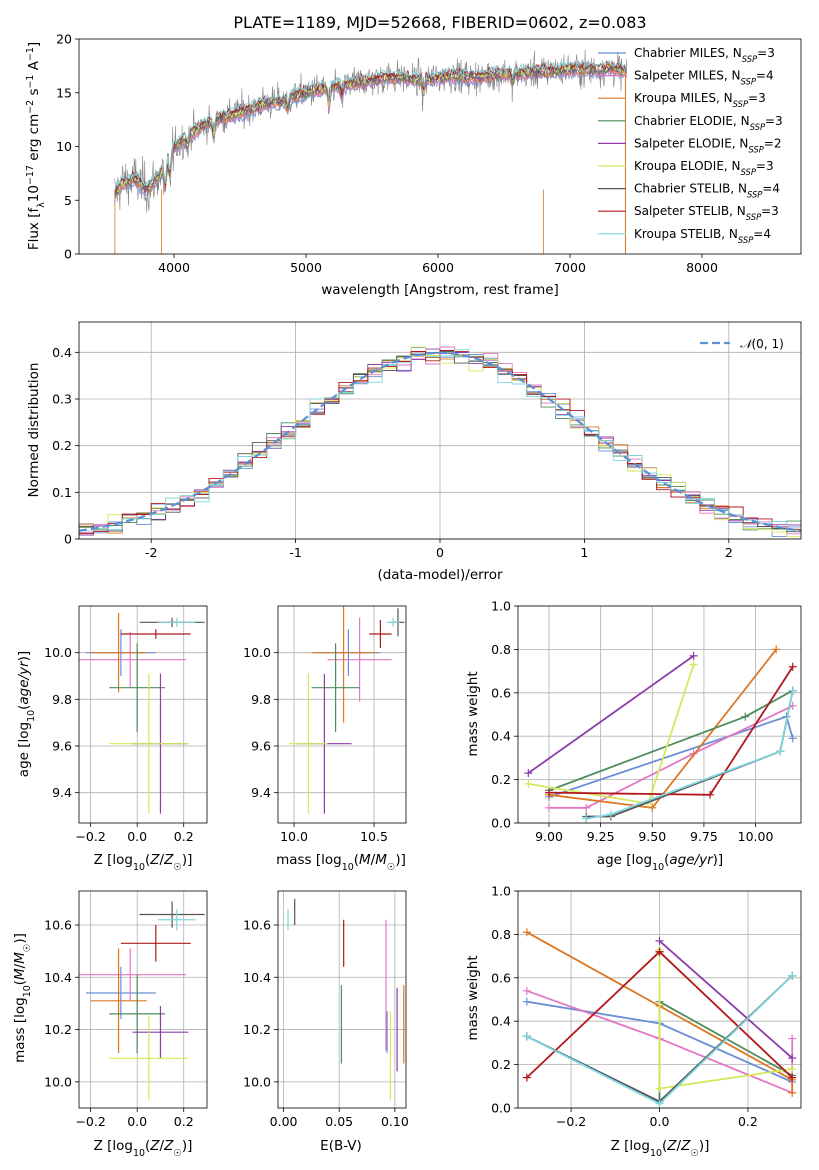 The image size is (819, 1170). What do you see at coordinates (440, 552) in the screenshot?
I see `x-tick-label: 0` at bounding box center [440, 552].